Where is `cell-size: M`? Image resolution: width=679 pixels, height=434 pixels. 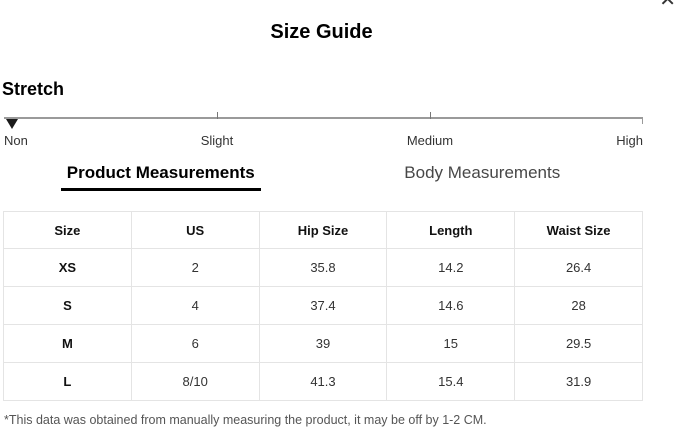
cell-size: M is located at coordinates (67, 343).